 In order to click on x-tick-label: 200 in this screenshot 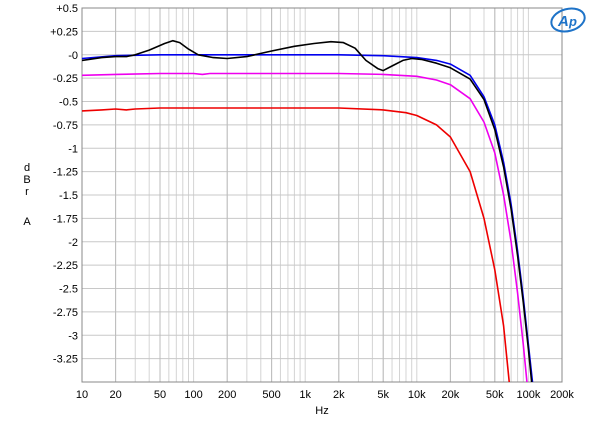, I will do `click(227, 395)`.